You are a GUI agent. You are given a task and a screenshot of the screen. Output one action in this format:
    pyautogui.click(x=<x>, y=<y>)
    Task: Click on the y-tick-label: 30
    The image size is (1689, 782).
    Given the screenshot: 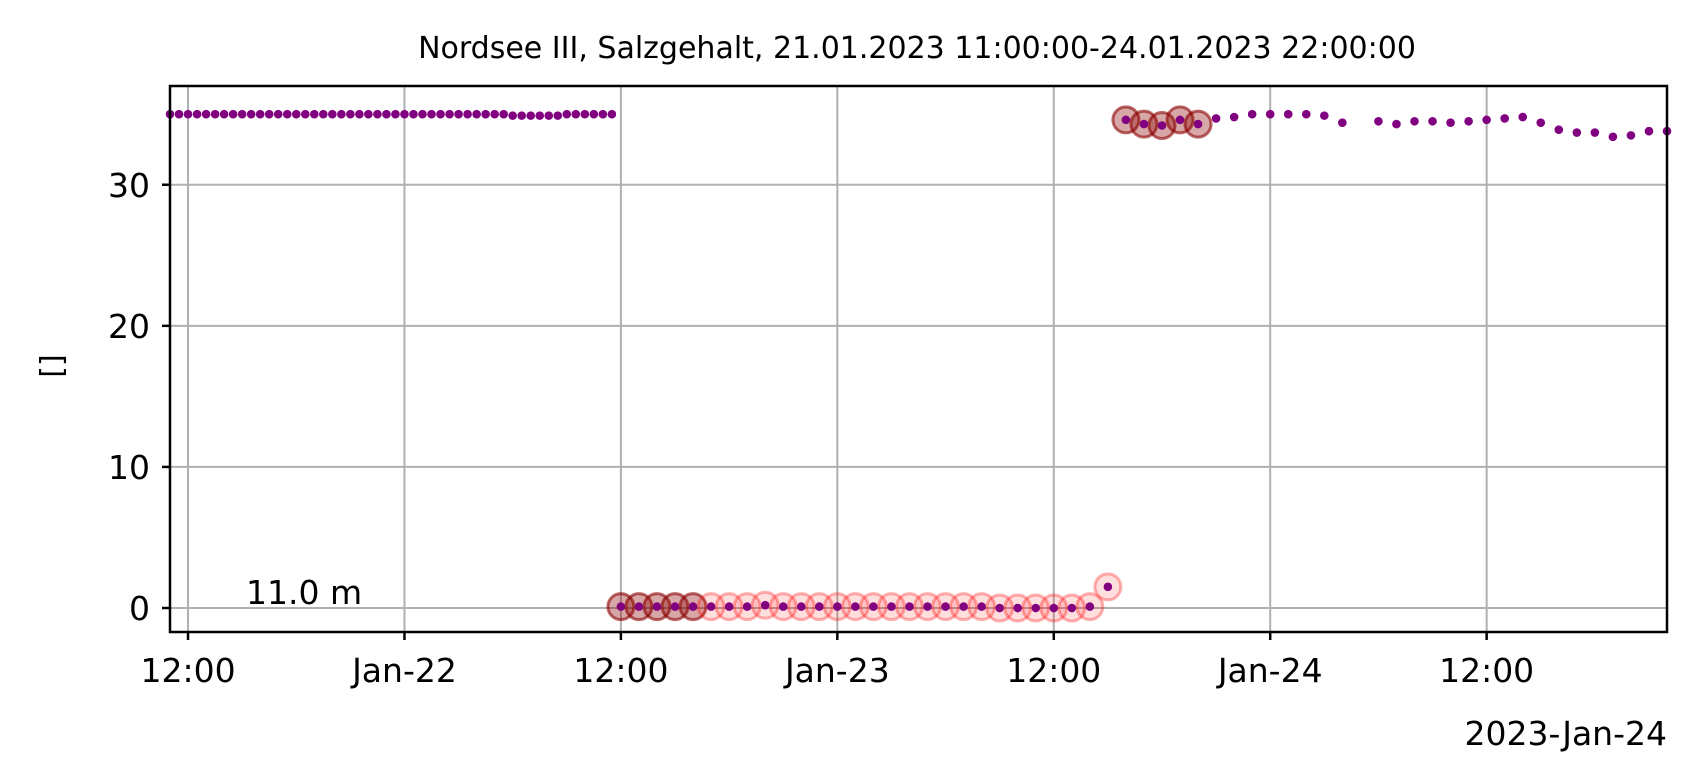 What is the action you would take?
    pyautogui.click(x=129, y=185)
    